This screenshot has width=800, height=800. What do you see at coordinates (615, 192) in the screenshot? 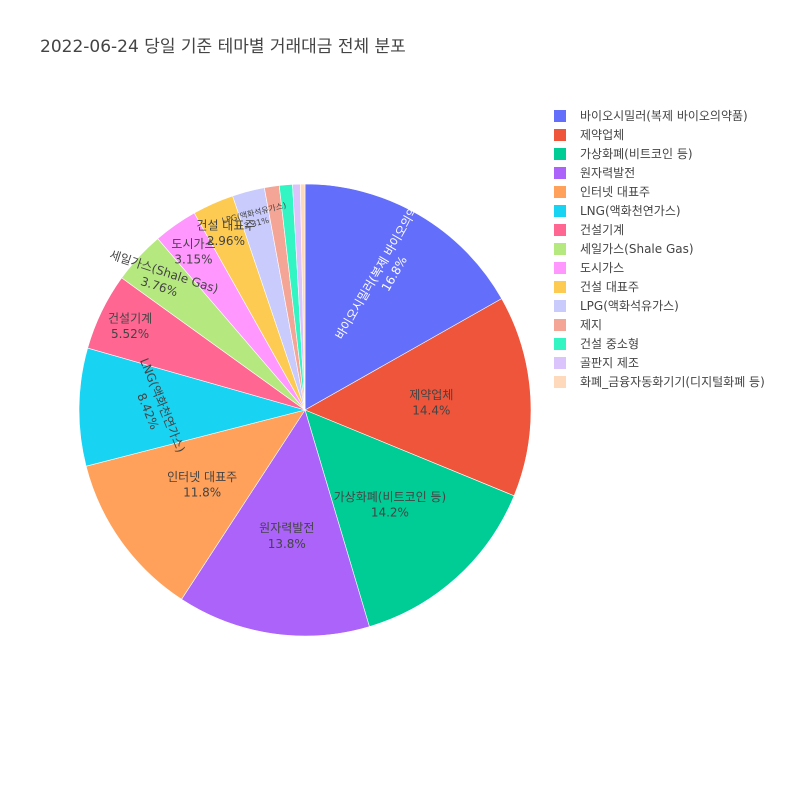
I see `legend-label: 인터넷 대표주` at bounding box center [615, 192].